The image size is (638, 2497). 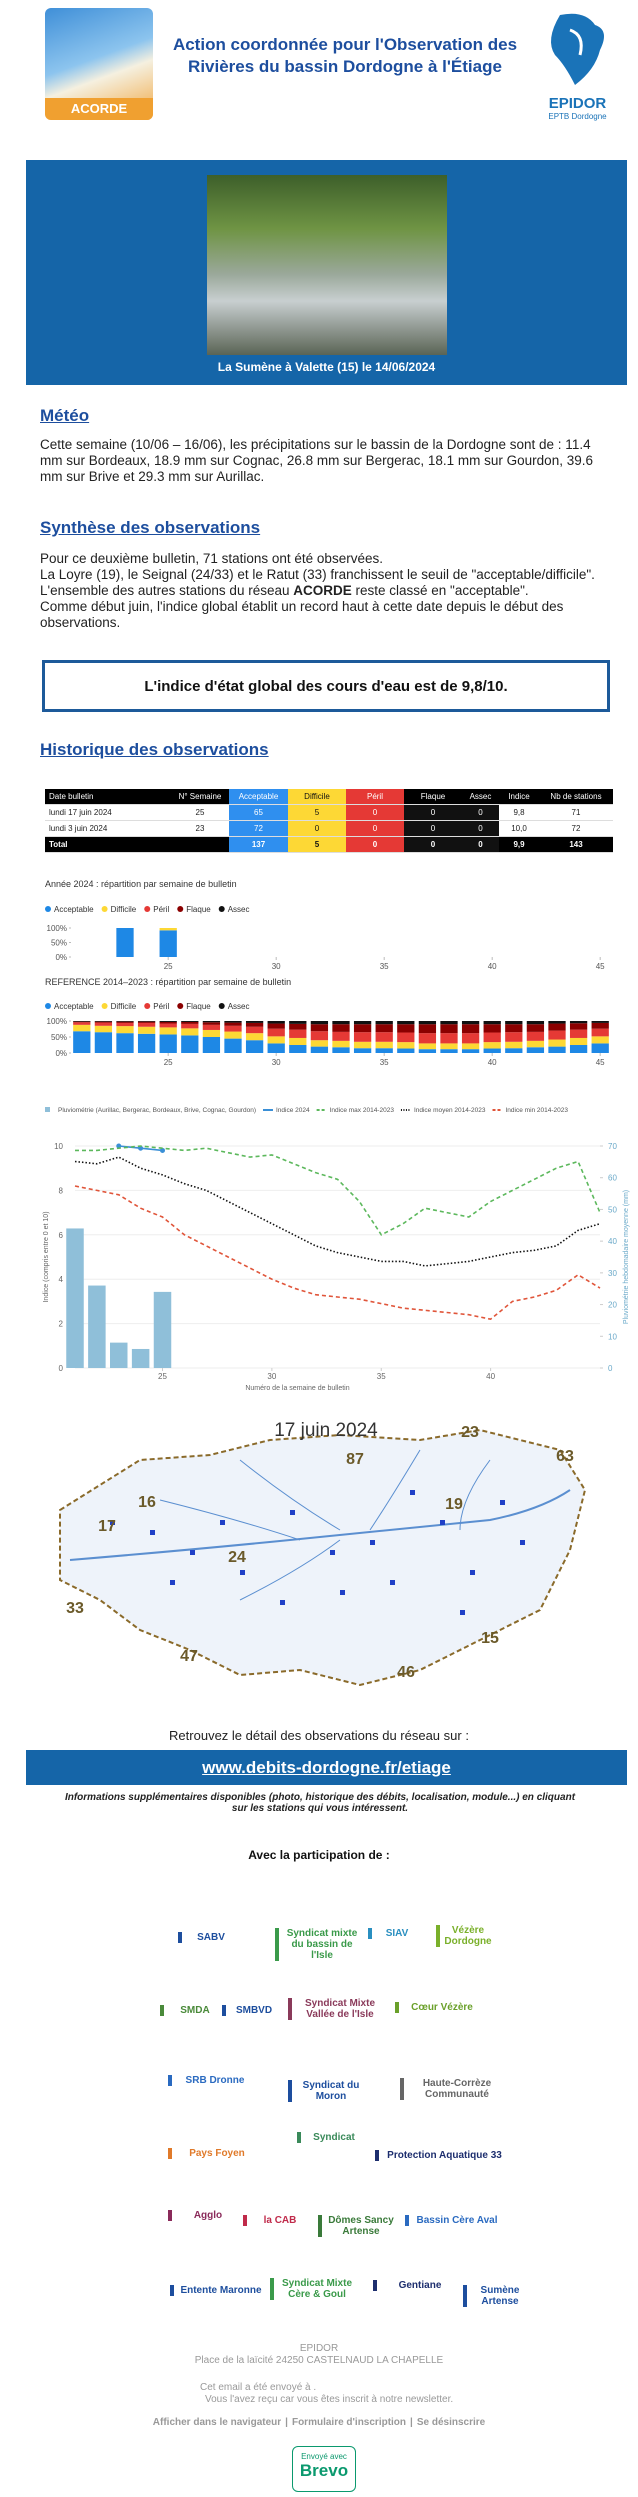 I want to click on table-cell: lundi 3 juin 2024, so click(x=108, y=828).